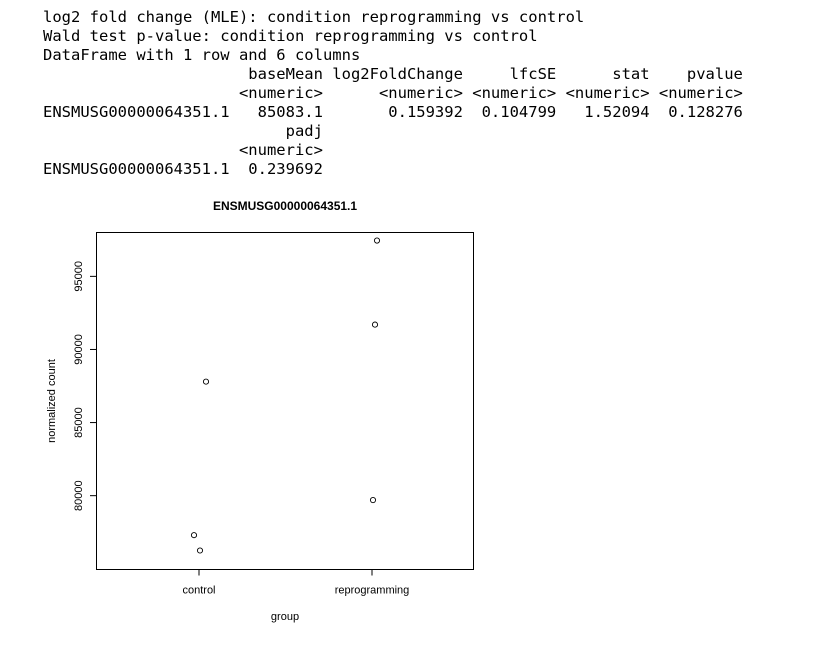 This screenshot has height=659, width=820. What do you see at coordinates (202, 55) in the screenshot?
I see `console-line: DataFrame with 1 row and 6 columns` at bounding box center [202, 55].